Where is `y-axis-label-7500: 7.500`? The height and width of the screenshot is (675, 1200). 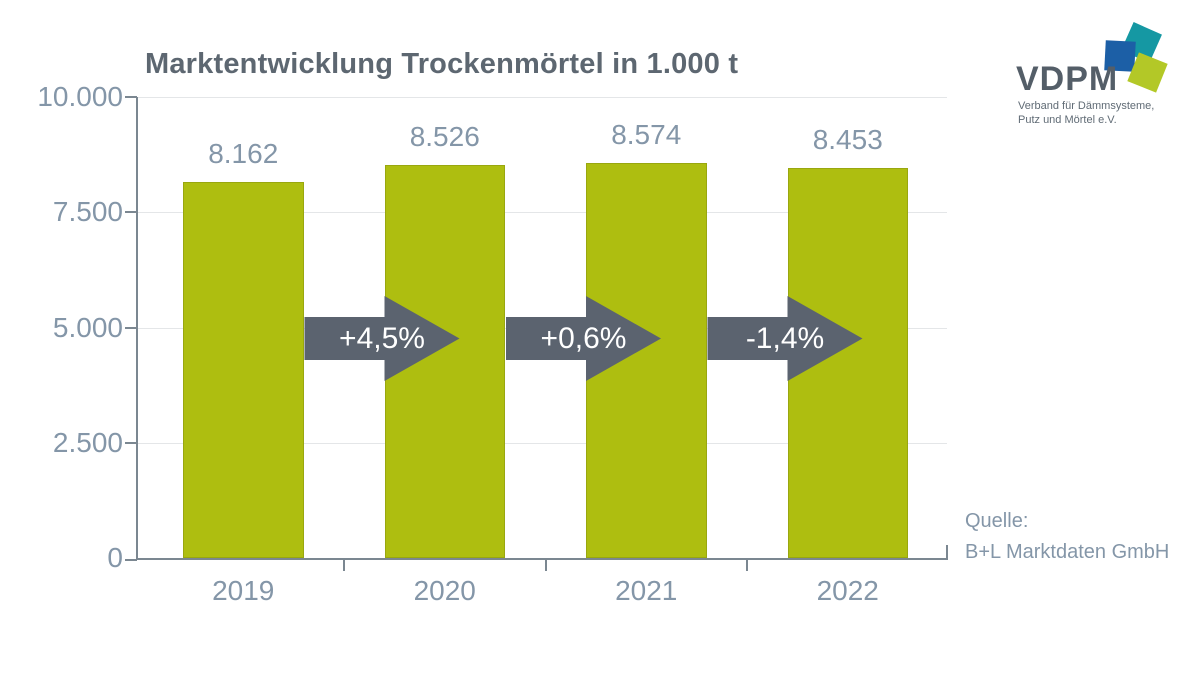
y-axis-label-7500: 7.500 is located at coordinates (87, 211).